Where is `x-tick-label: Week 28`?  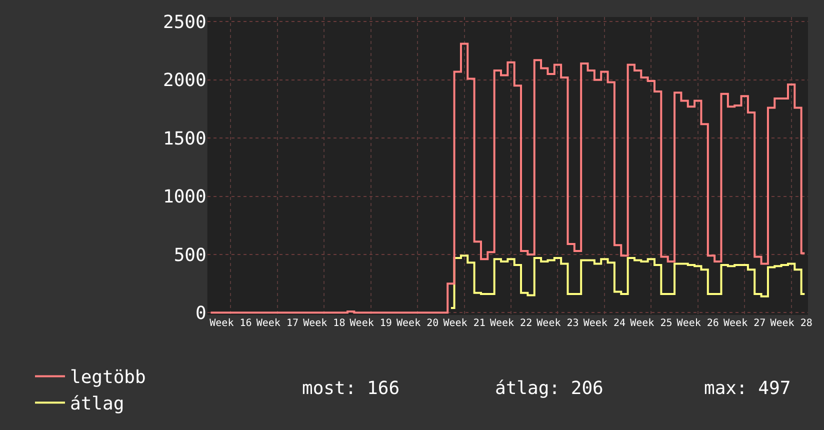
x-tick-label: Week 28 is located at coordinates (791, 323).